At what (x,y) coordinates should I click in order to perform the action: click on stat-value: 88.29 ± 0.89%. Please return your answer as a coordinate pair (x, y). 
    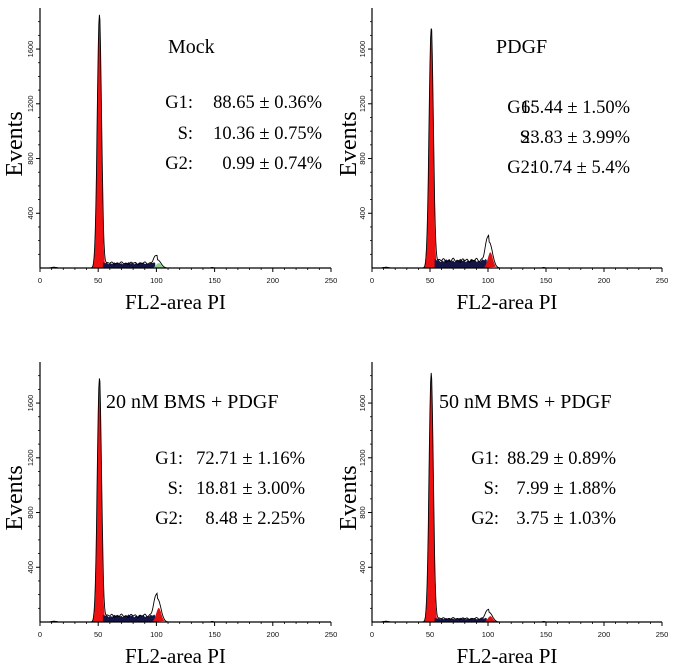
    Looking at the image, I should click on (561, 459).